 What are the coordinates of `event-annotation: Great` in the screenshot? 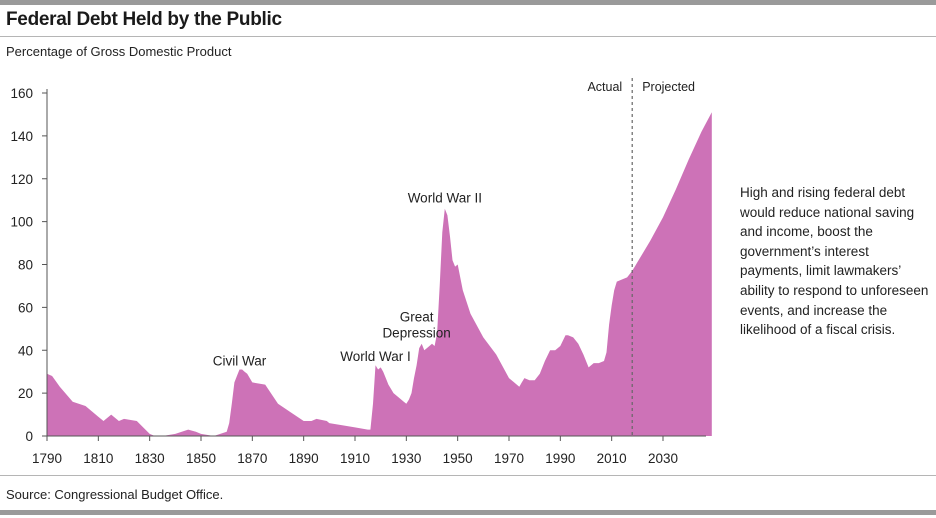 It's located at (417, 316).